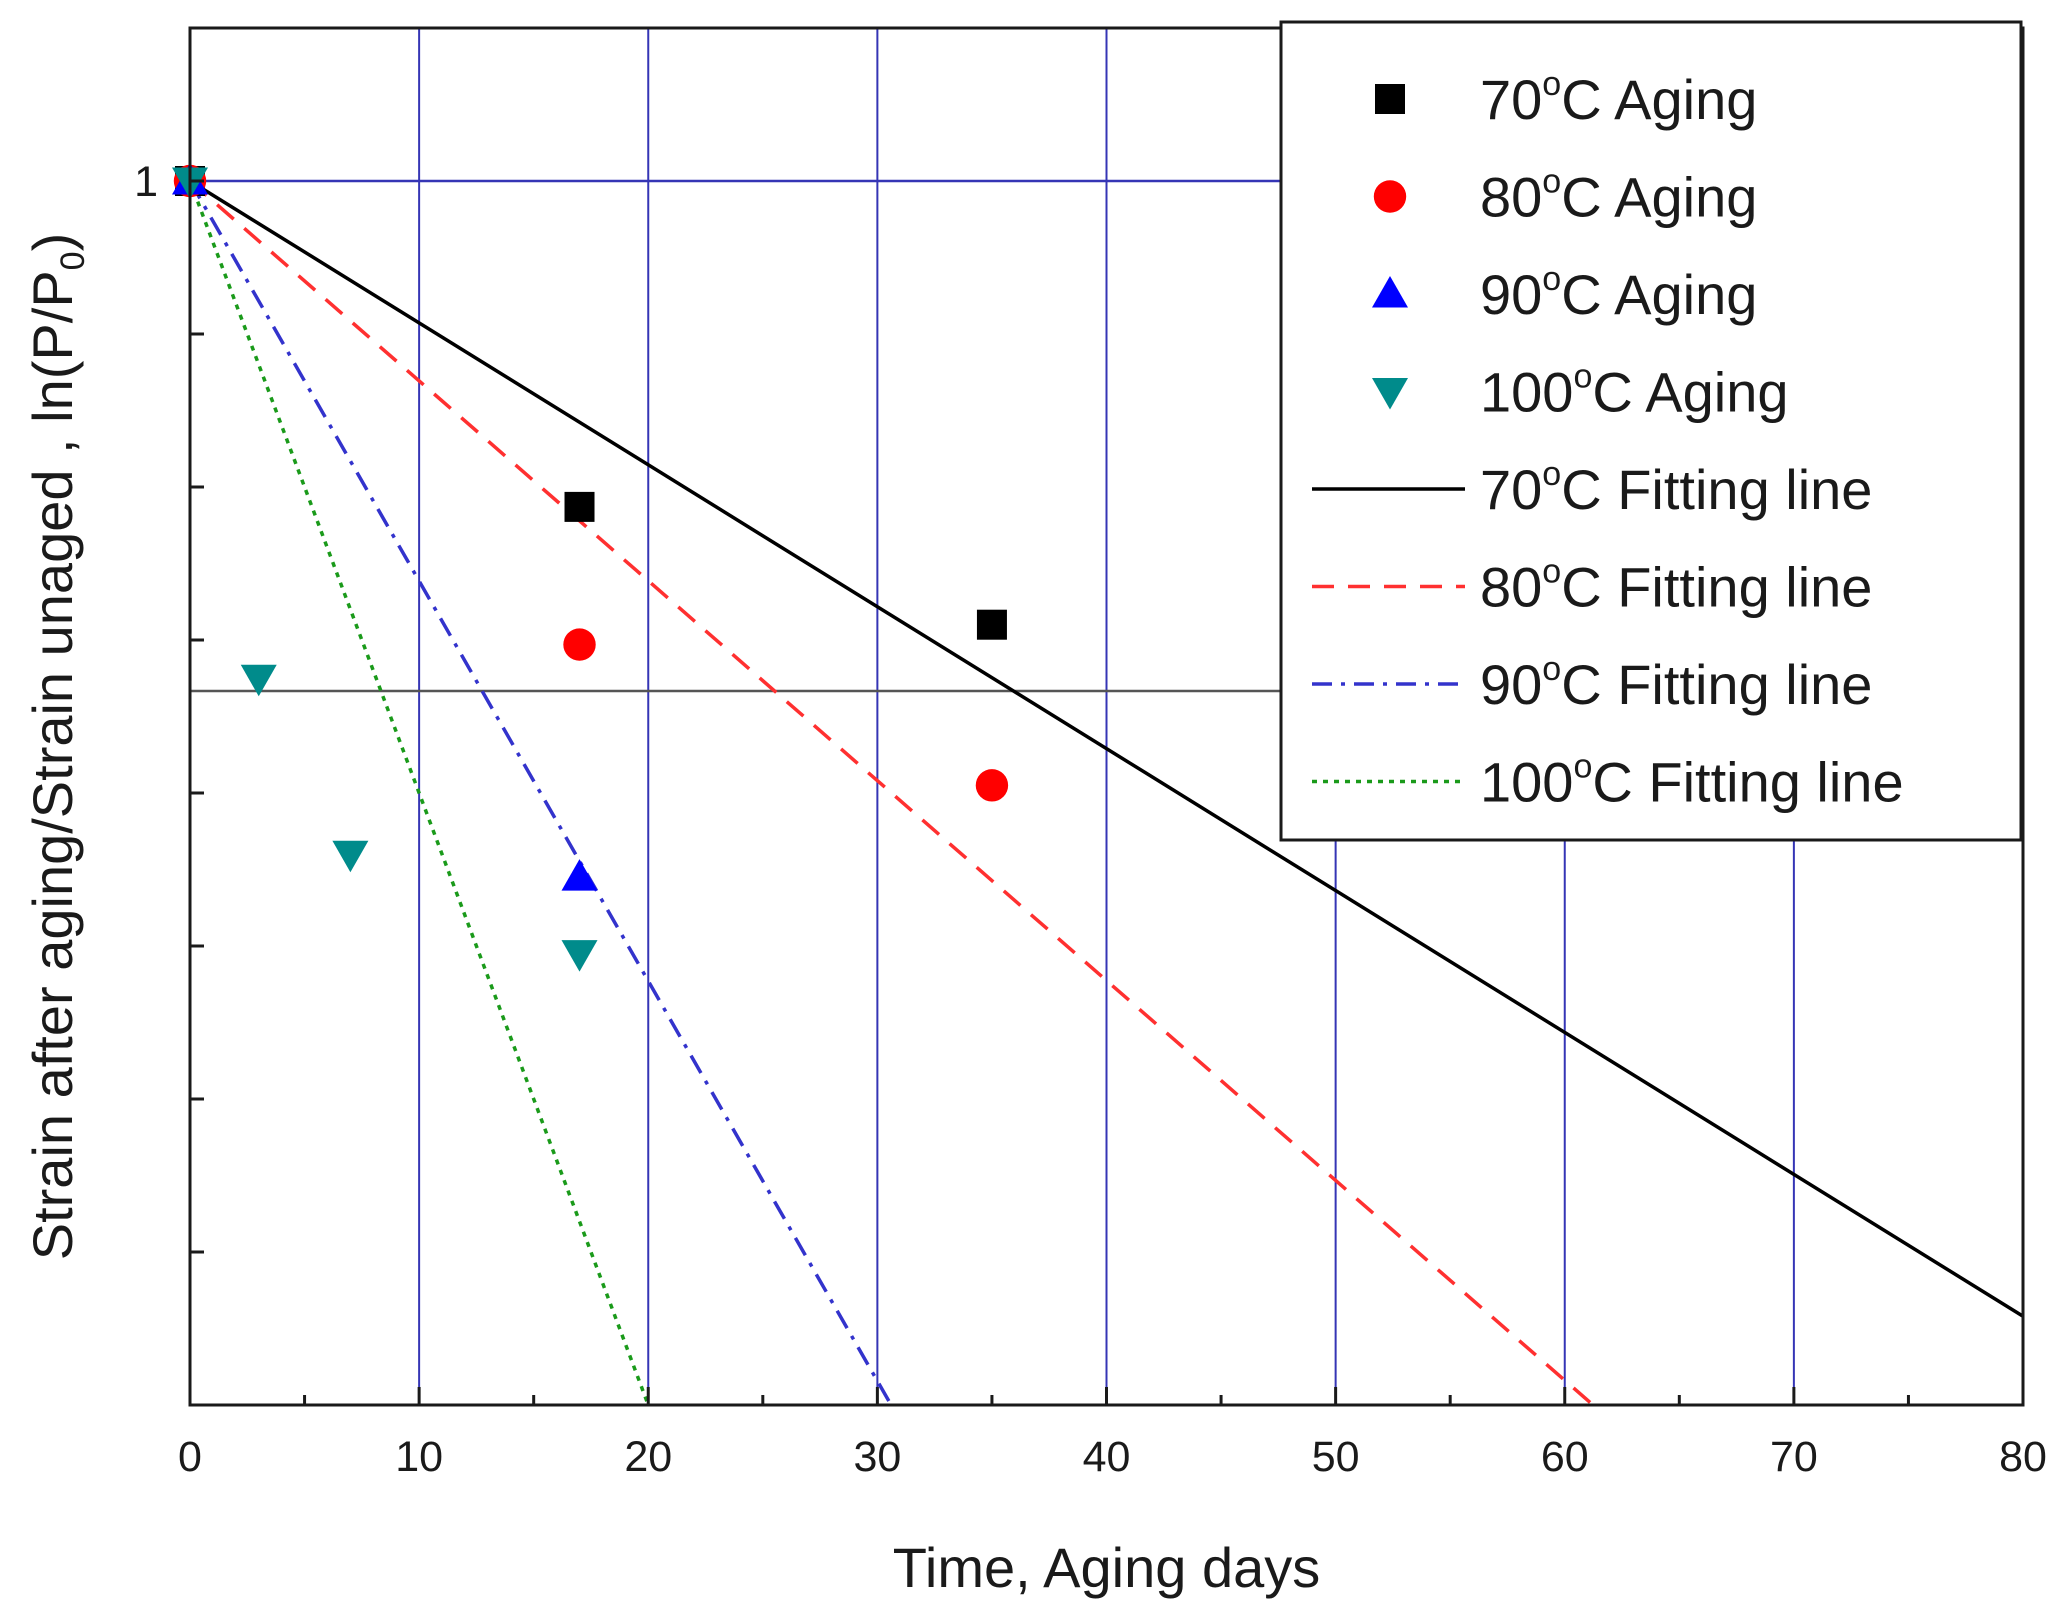 The image size is (2063, 1619). What do you see at coordinates (146, 182) in the screenshot?
I see `y-tick-label-0: 1` at bounding box center [146, 182].